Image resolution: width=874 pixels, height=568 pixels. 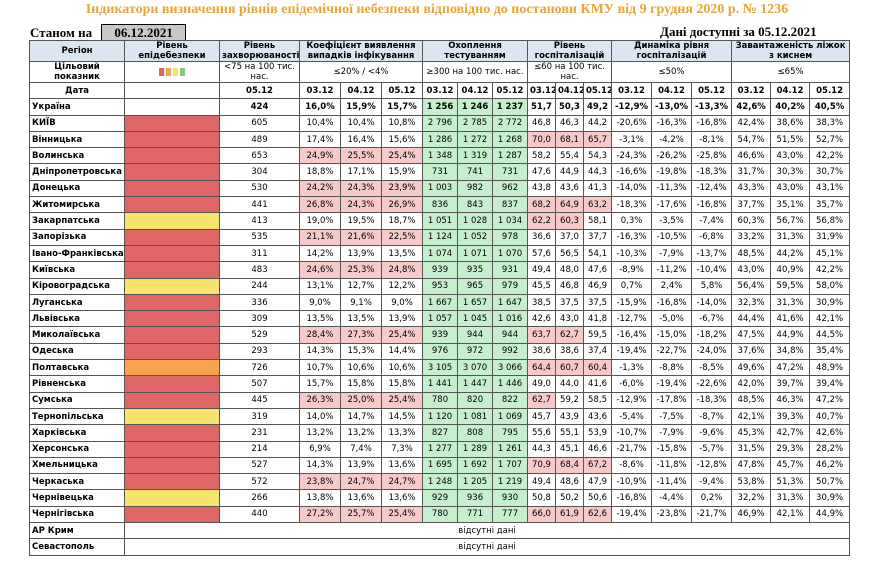 I want to click on dyn-value: -7,9%, so click(x=672, y=253).